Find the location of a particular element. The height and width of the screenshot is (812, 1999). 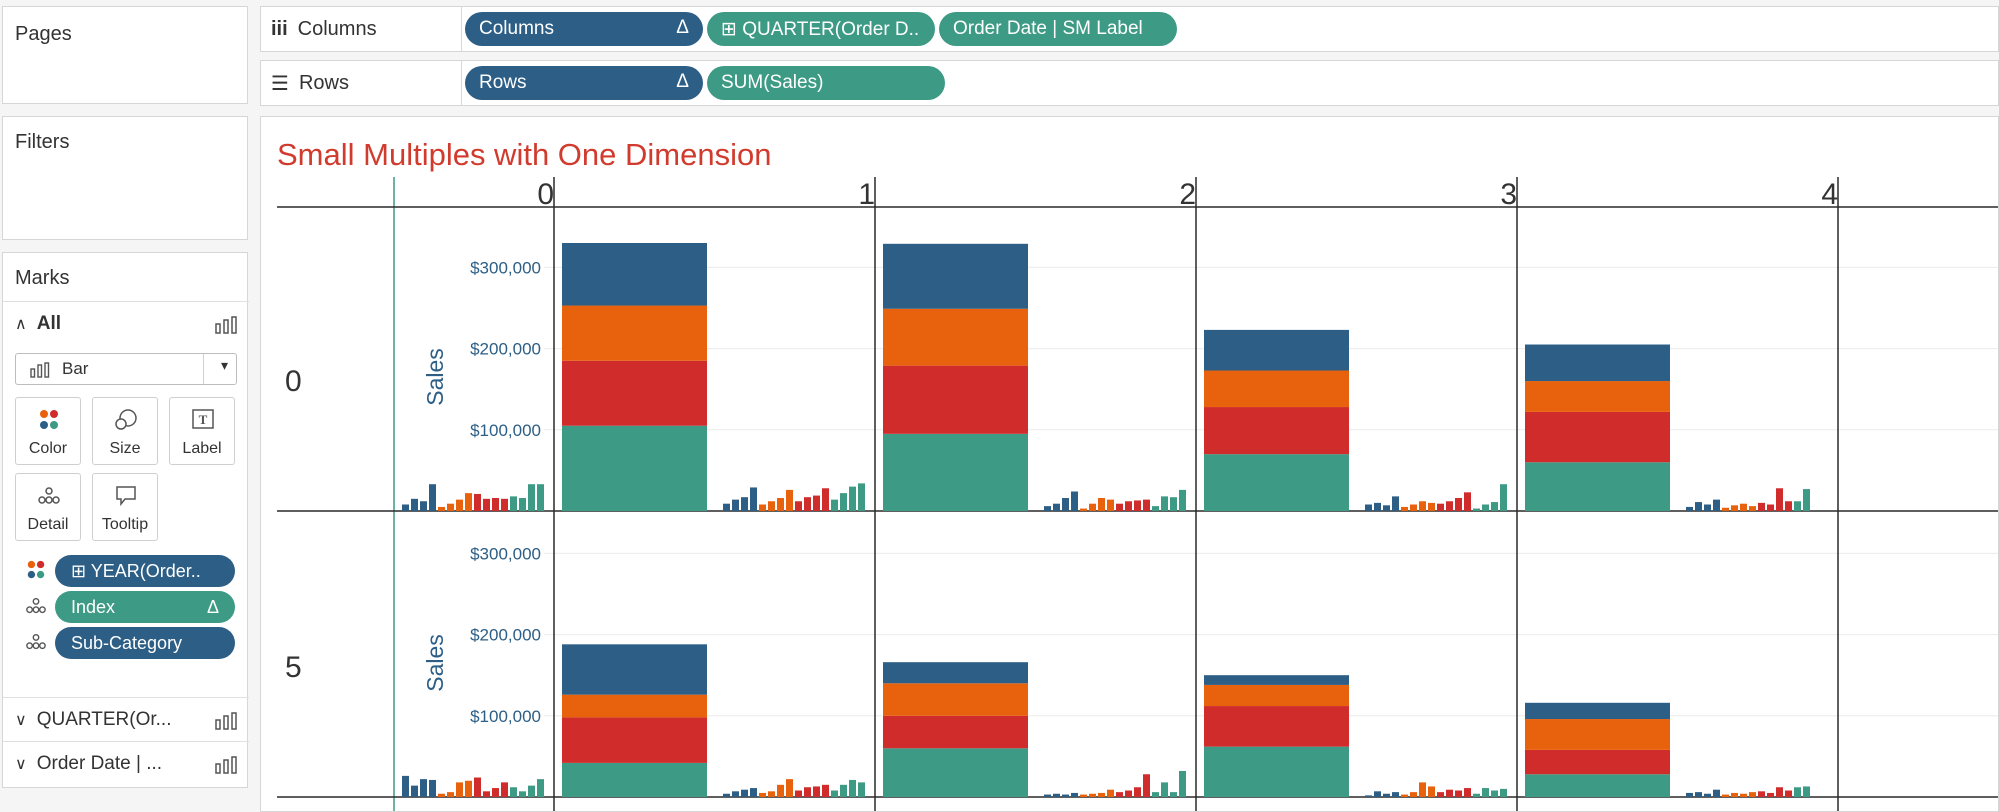

mark-type-value: Bar is located at coordinates (75, 368).